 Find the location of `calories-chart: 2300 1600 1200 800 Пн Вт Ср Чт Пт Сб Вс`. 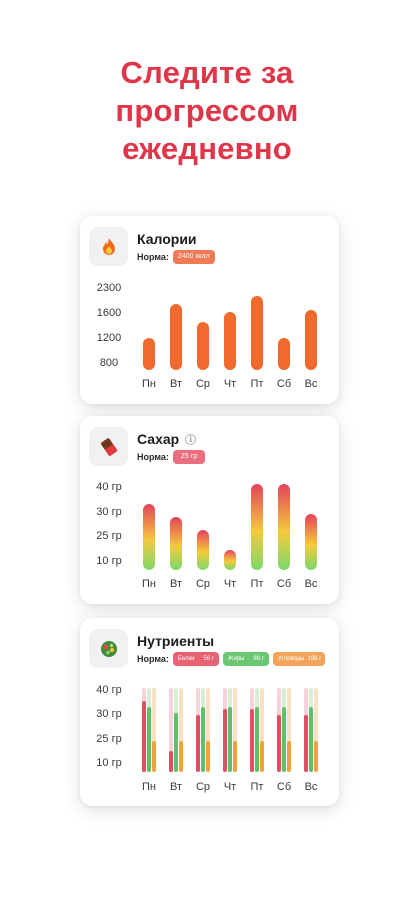

calories-chart: 2300 1600 1200 800 Пн Вт Ср Чт Пт Сб Вс is located at coordinates (209, 310).